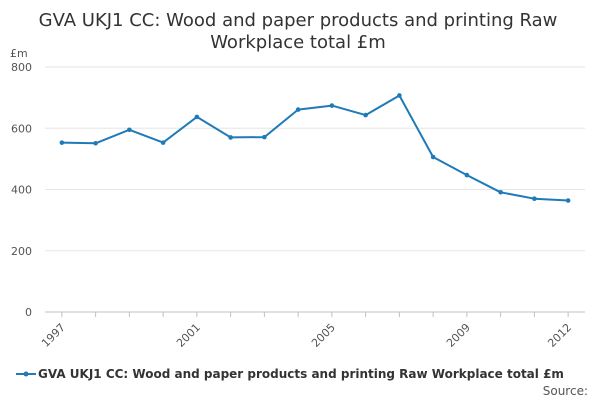  What do you see at coordinates (230, 137) in the screenshot?
I see `data-point-2002` at bounding box center [230, 137].